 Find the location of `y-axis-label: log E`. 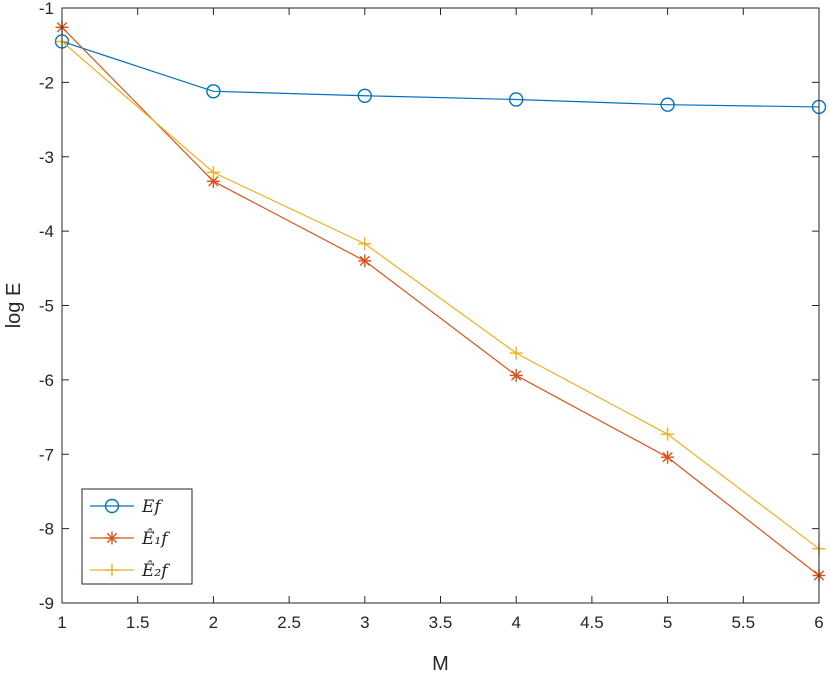

y-axis-label: log E is located at coordinates (14, 306).